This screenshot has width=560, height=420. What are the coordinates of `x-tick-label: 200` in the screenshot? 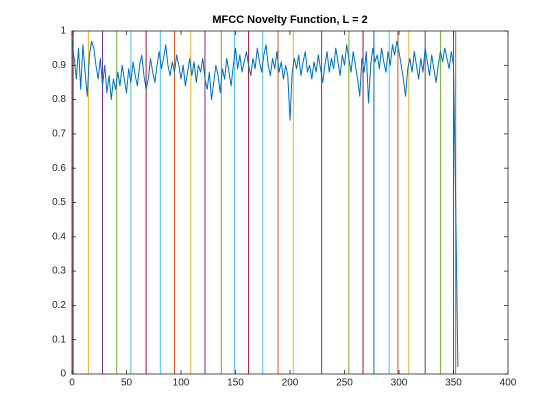 It's located at (290, 383).